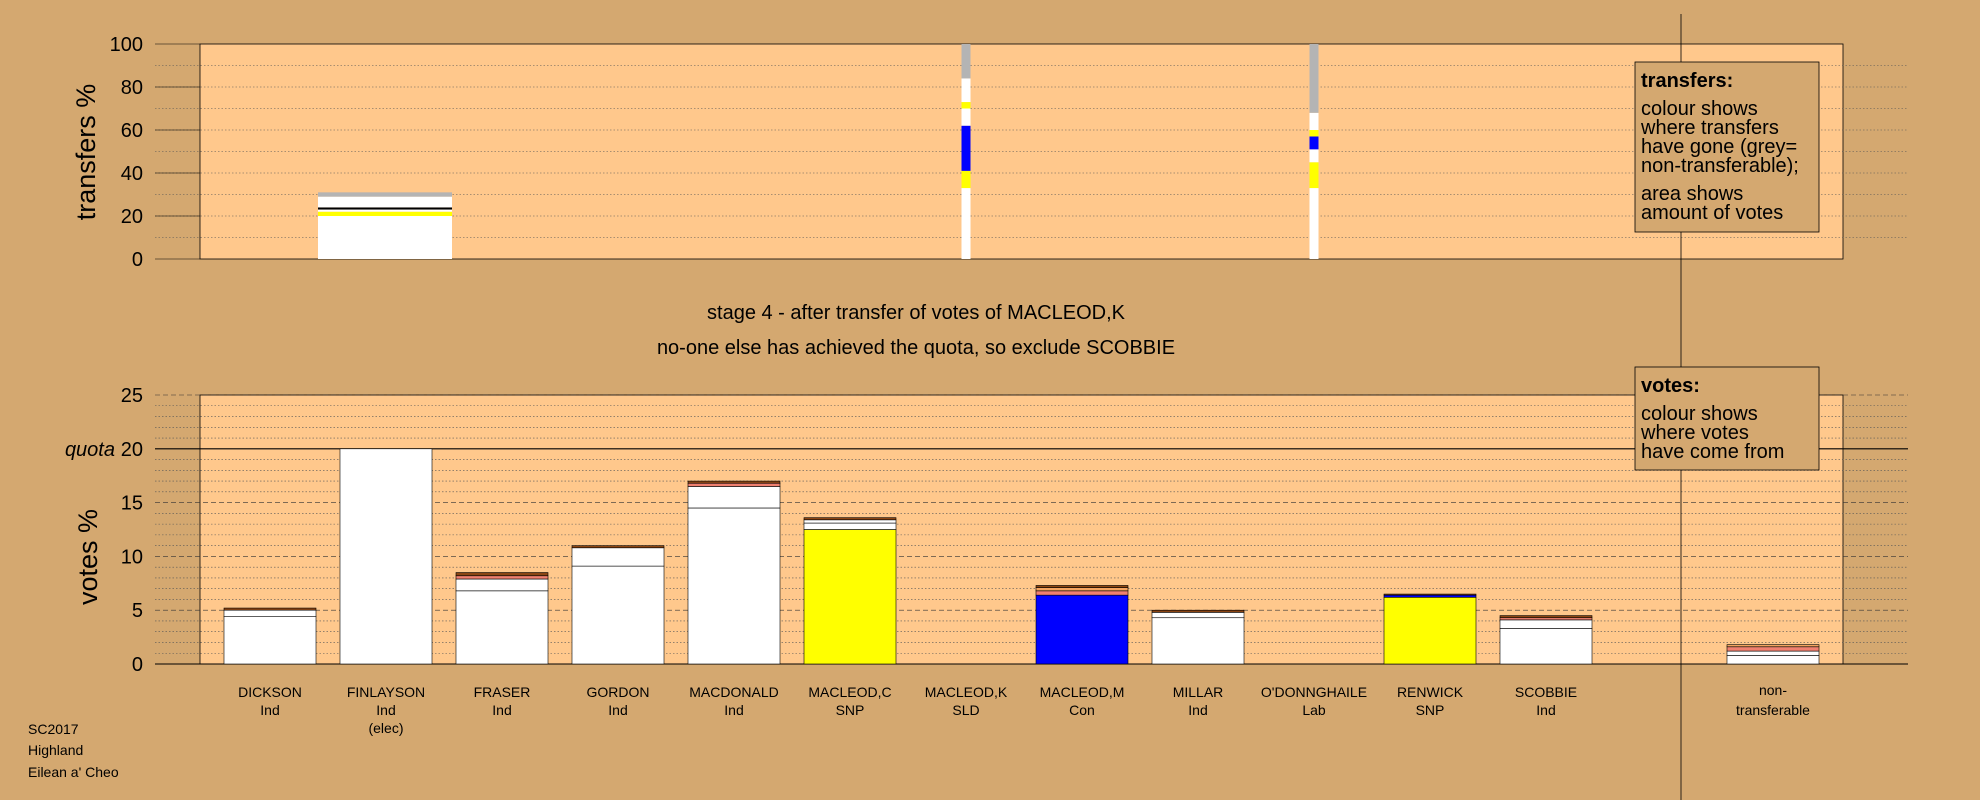 This screenshot has height=800, width=1980. What do you see at coordinates (1719, 147) in the screenshot?
I see `transfers-legend-line: have gone (grey=` at bounding box center [1719, 147].